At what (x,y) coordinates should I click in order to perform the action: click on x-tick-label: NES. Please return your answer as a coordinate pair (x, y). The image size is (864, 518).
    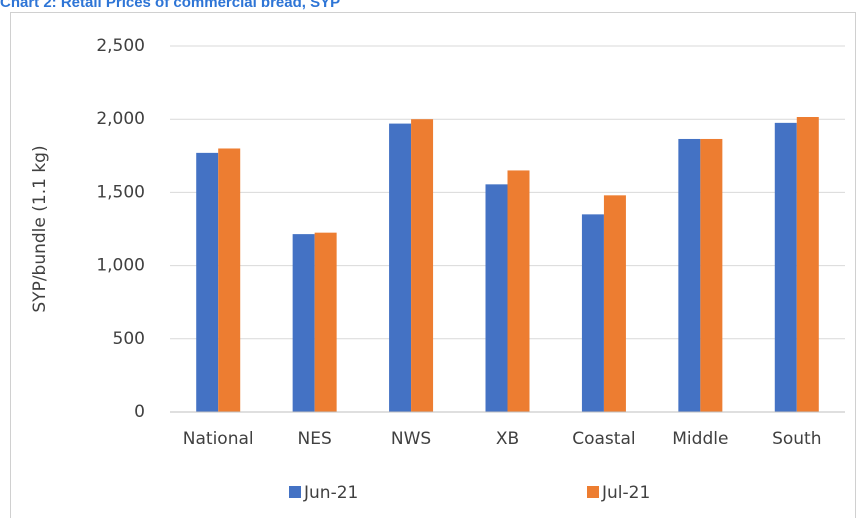
    Looking at the image, I should click on (315, 439).